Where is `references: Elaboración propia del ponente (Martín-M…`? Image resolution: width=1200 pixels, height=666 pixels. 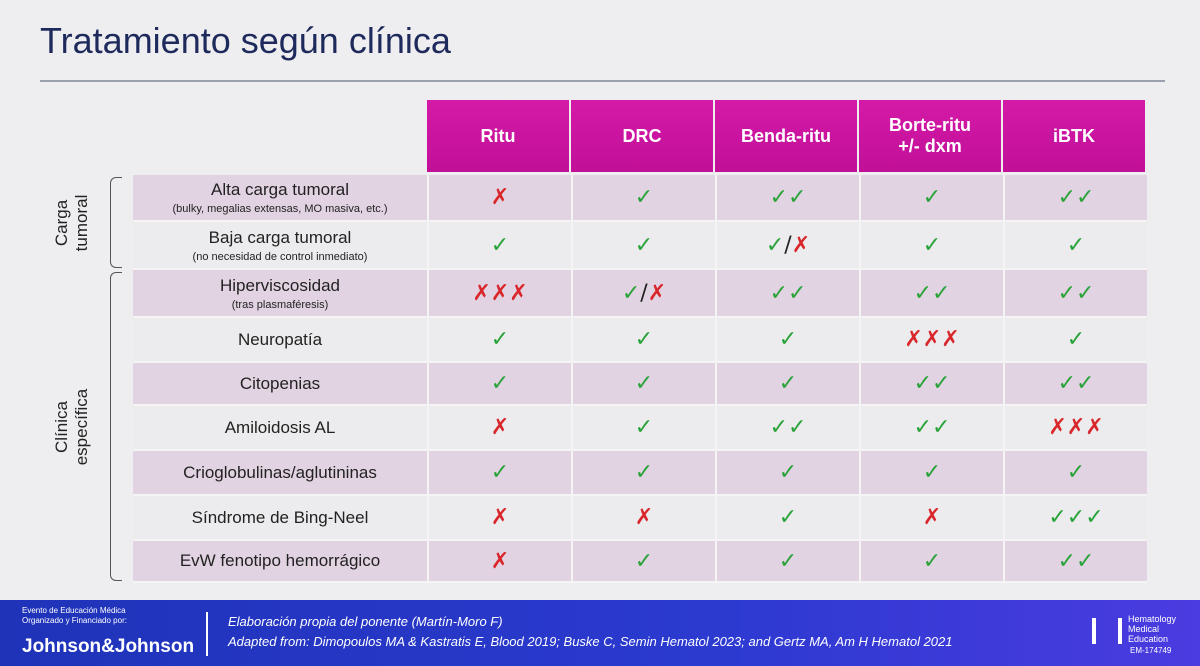 references: Elaboración propia del ponente (Martín-M… is located at coordinates (590, 632).